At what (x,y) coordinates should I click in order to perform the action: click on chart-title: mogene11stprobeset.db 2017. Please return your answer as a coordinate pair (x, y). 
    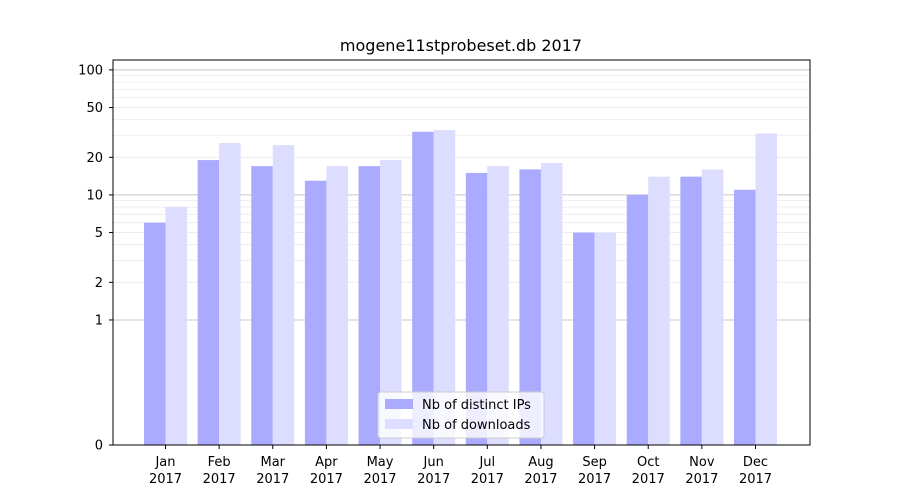
    Looking at the image, I should click on (461, 45).